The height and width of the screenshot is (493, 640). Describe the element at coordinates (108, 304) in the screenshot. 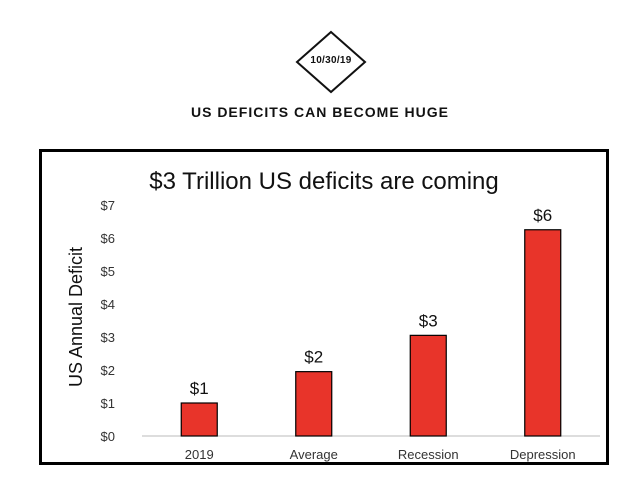

I see `y-tick-label: $4` at that location.